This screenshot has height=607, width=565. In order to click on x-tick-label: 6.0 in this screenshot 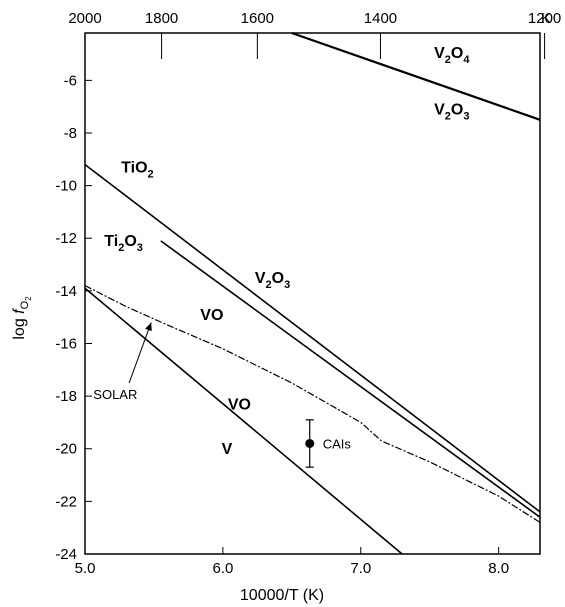, I will do `click(222, 568)`.